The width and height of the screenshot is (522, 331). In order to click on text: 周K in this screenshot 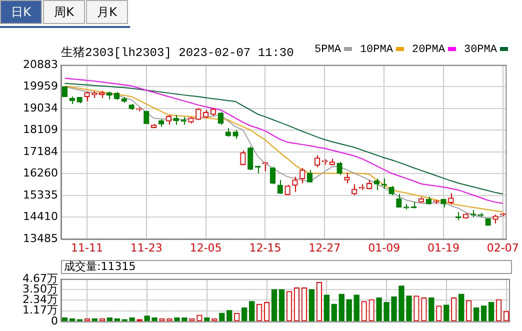, I will do `click(64, 12)`.